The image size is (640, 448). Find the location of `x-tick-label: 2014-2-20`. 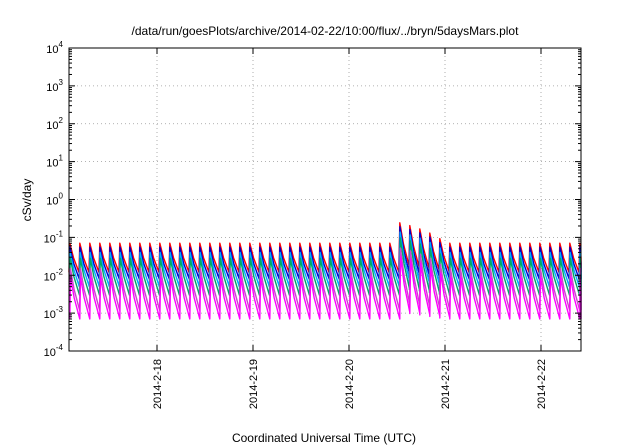

x-tick-label: 2014-2-20 is located at coordinates (350, 384).